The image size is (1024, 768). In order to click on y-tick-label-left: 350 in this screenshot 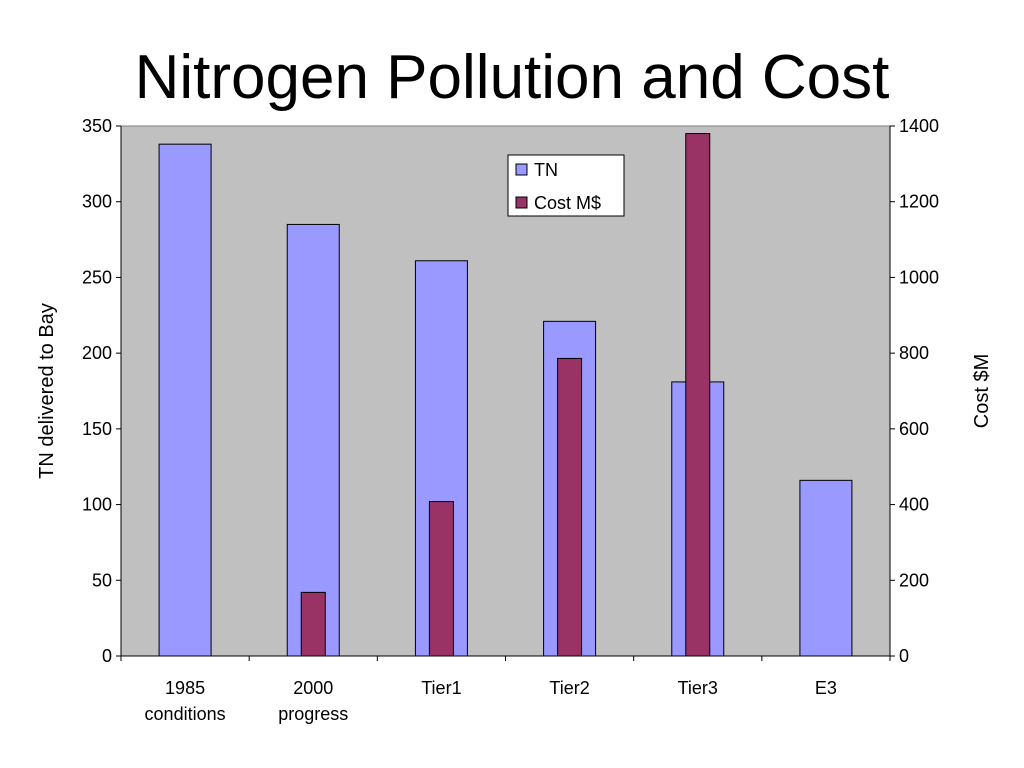, I will do `click(97, 126)`.